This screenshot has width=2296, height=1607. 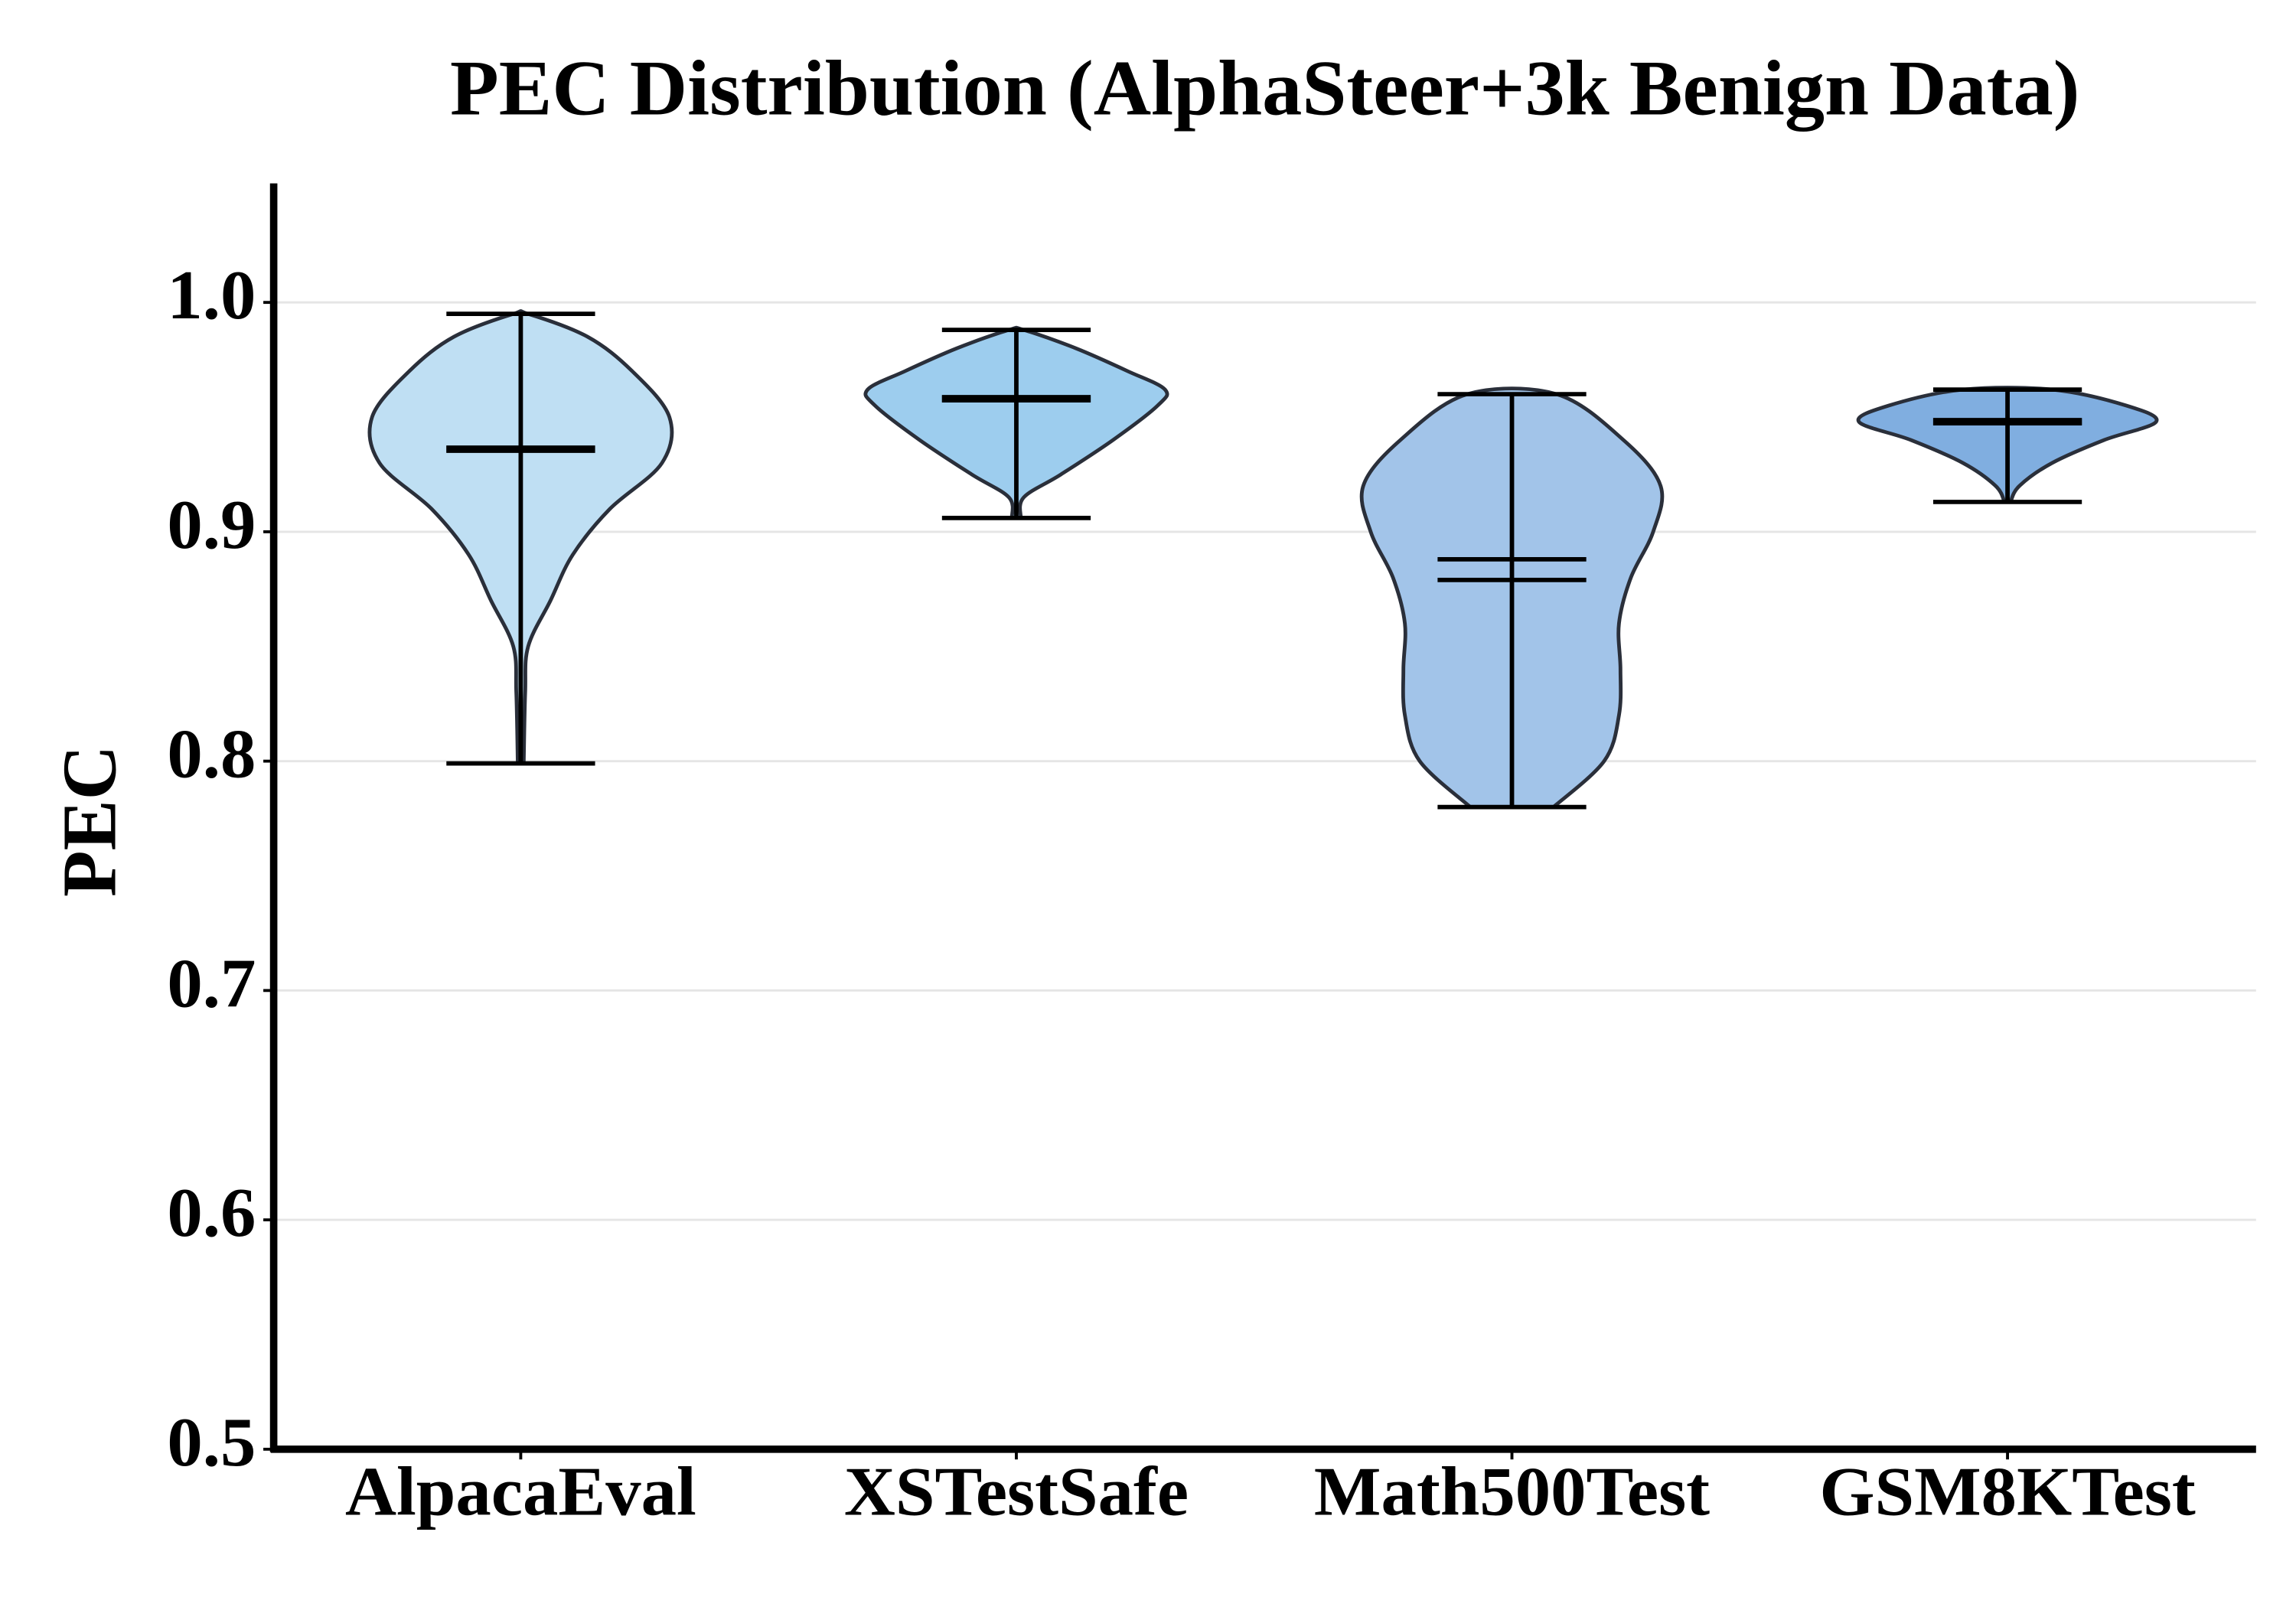 I want to click on y-tick-label: 0.6, so click(x=211, y=1212).